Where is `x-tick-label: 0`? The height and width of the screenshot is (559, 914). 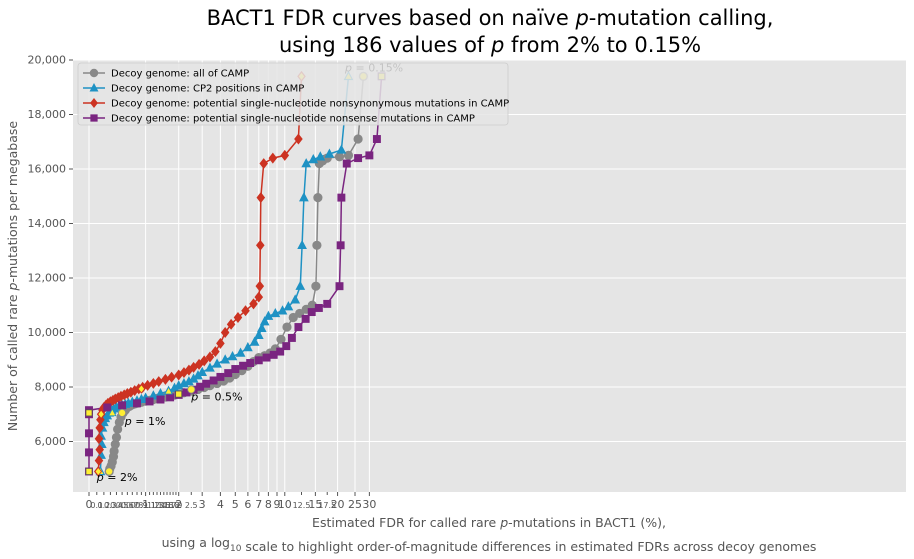 x-tick-label: 0 is located at coordinates (89, 504).